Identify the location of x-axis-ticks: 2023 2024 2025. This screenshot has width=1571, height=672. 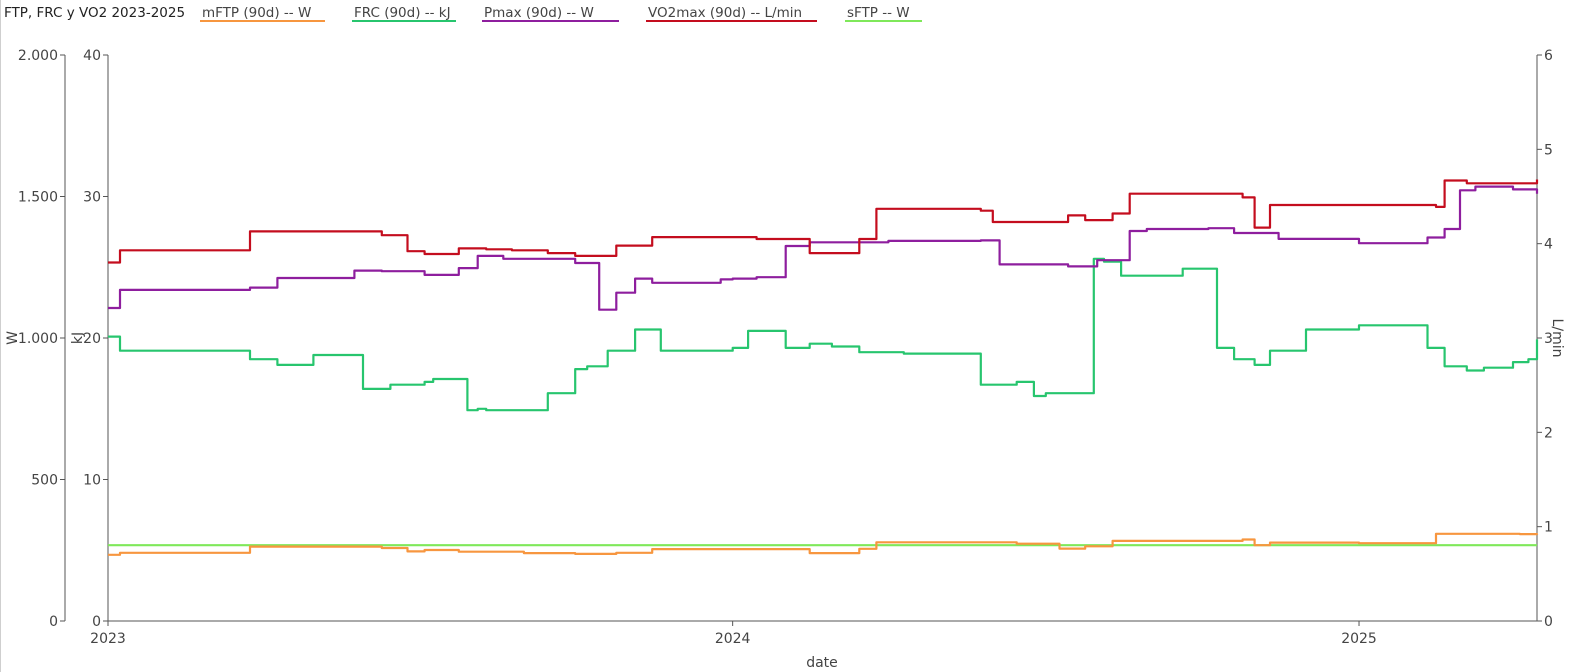
(733, 634).